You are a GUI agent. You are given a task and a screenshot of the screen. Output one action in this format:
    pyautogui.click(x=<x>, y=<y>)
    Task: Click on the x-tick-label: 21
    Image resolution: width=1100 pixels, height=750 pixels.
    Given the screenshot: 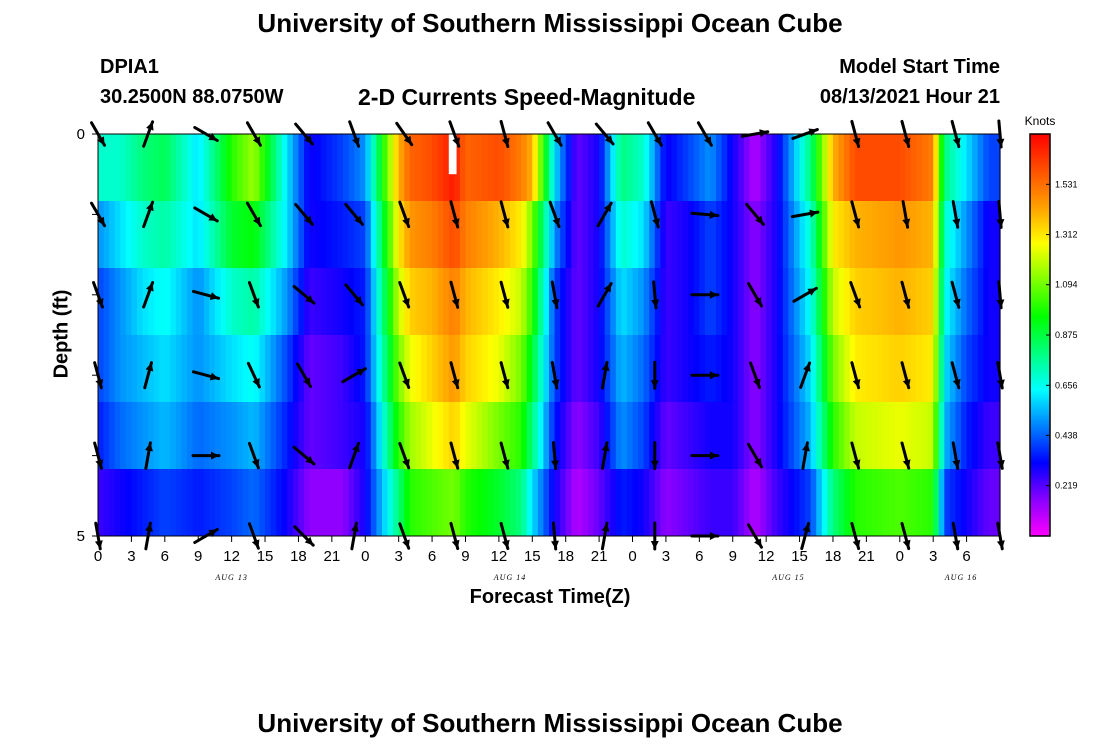 What is the action you would take?
    pyautogui.click(x=332, y=556)
    